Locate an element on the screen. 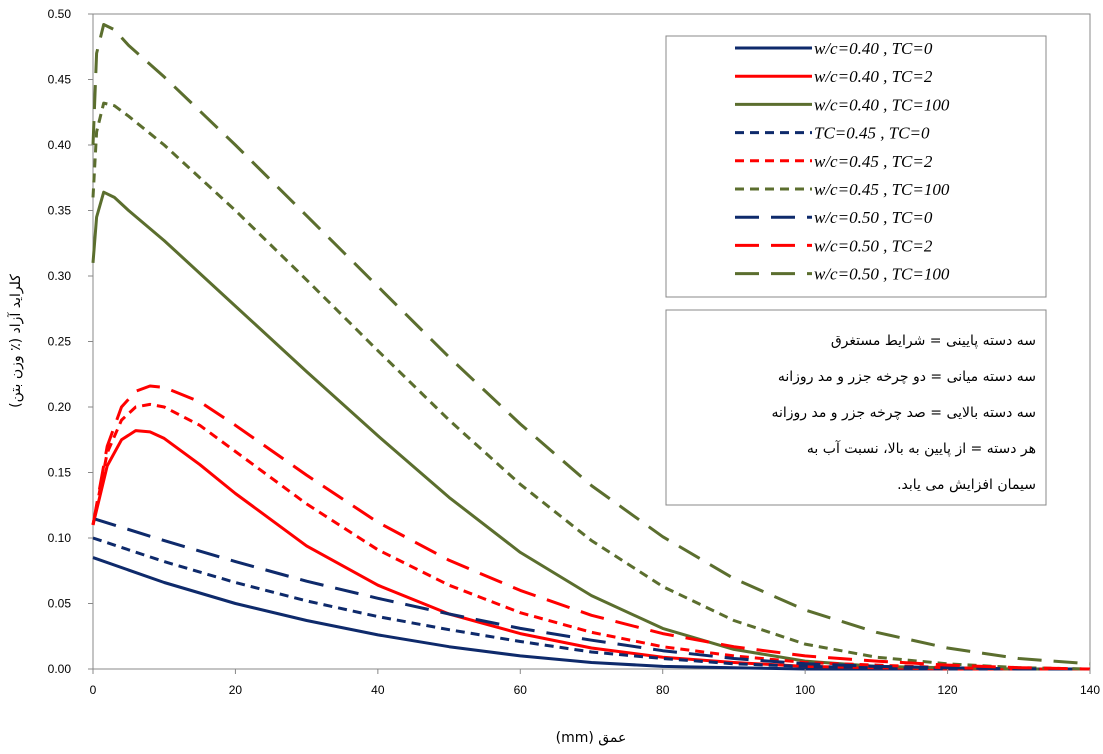 This screenshot has height=754, width=1103. y-axis-title: کلراید آزاد (٪ وزن بتن) is located at coordinates (15, 341).